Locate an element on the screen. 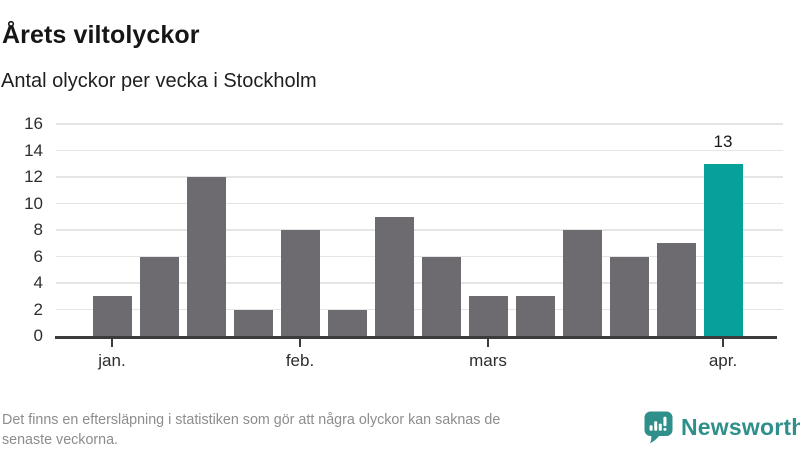 The height and width of the screenshot is (450, 800). newsworthy-speech-bubble-chart-icon is located at coordinates (658, 427).